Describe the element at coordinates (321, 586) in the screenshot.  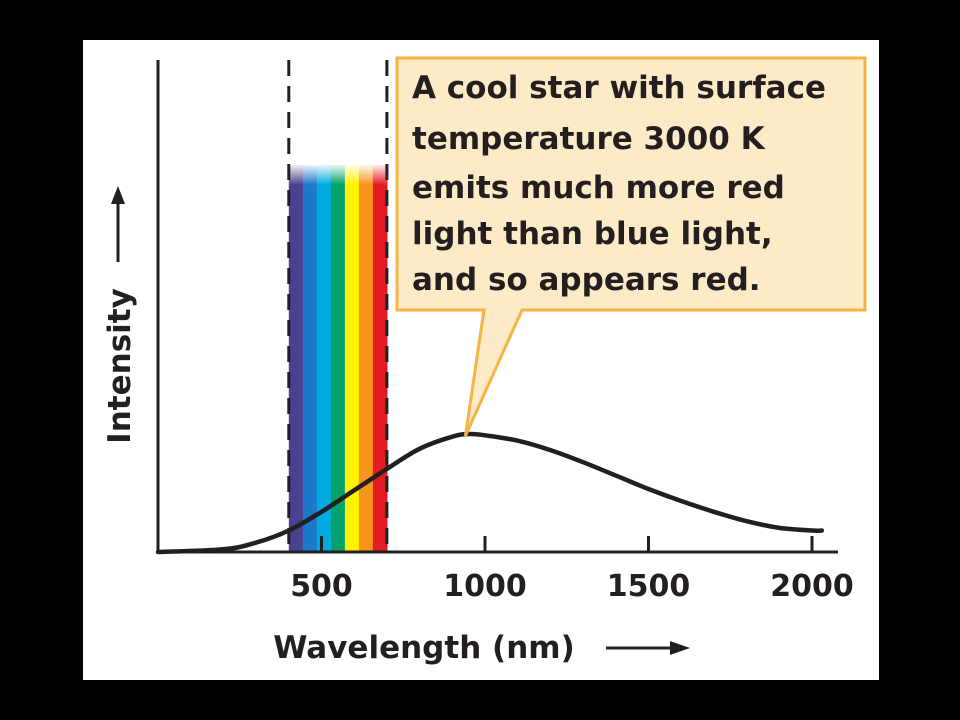
I see `x-tick-label: 500` at that location.